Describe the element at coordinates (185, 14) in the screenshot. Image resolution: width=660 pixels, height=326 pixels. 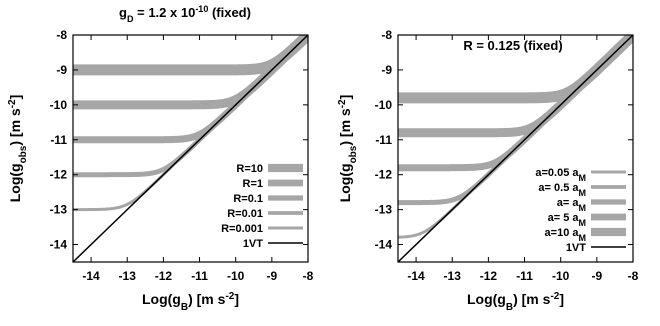
I see `chart-title: gD = 1.2 x 10-10 (fixed)` at that location.